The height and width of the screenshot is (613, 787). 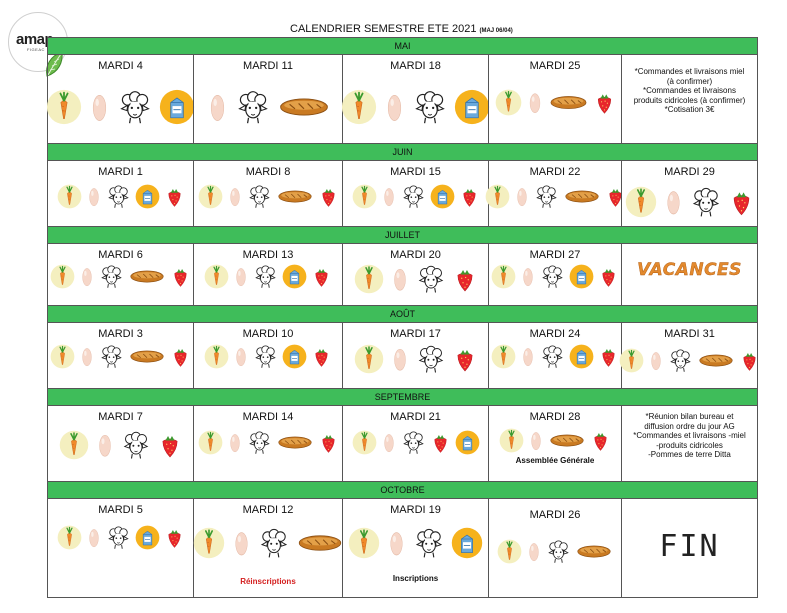 I want to click on day-cell: MARDI 17, so click(x=415, y=355).